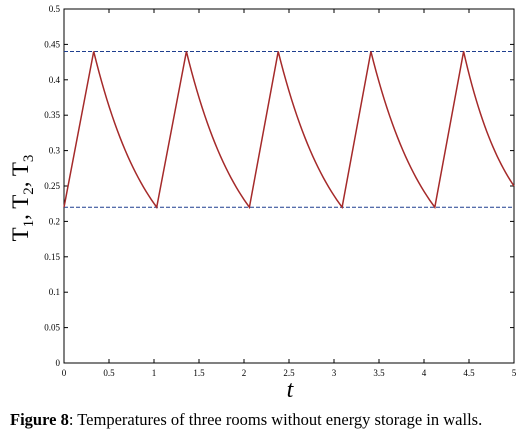 This screenshot has width=529, height=436. I want to click on y-tick-label: 0.35, so click(52, 115).